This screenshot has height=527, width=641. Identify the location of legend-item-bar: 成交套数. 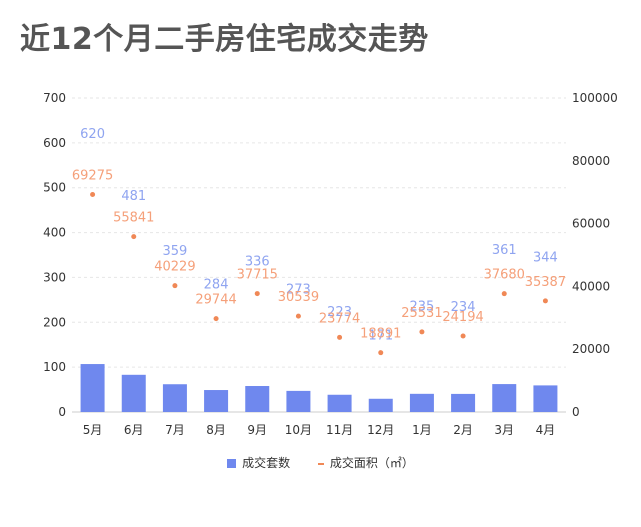
(258, 462).